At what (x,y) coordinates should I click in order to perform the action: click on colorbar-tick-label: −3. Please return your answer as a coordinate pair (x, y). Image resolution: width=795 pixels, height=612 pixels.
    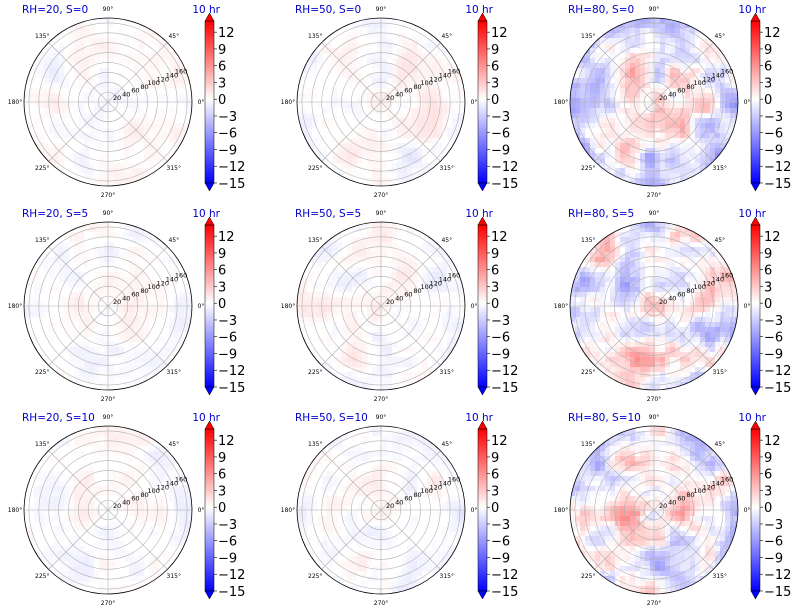
    Looking at the image, I should click on (227, 321).